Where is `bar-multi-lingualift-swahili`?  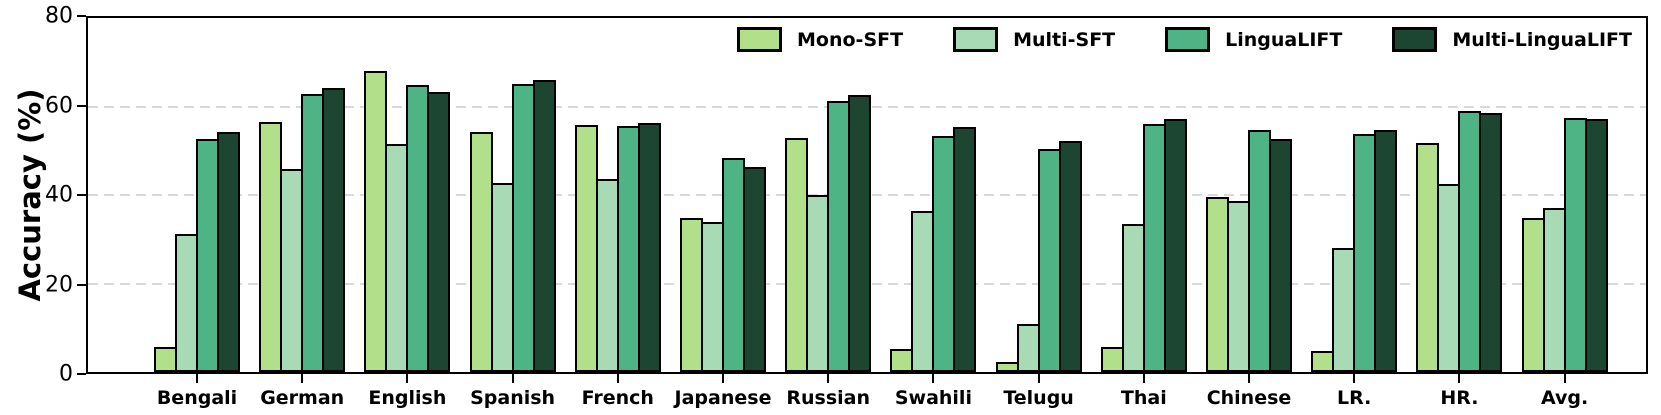 bar-multi-lingualift-swahili is located at coordinates (965, 249).